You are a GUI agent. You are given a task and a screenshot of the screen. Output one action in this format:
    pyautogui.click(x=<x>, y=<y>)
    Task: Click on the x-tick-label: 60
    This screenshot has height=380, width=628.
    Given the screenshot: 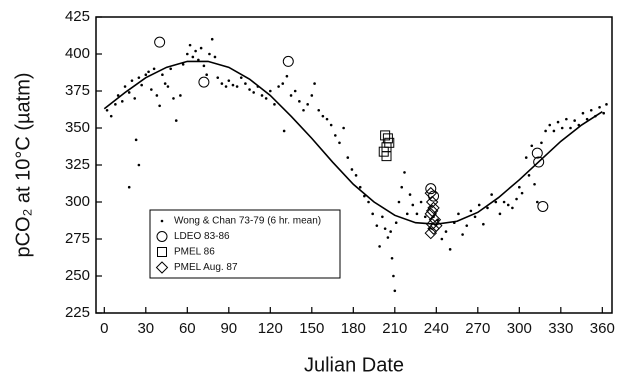 What is the action you would take?
    pyautogui.click(x=187, y=328)
    